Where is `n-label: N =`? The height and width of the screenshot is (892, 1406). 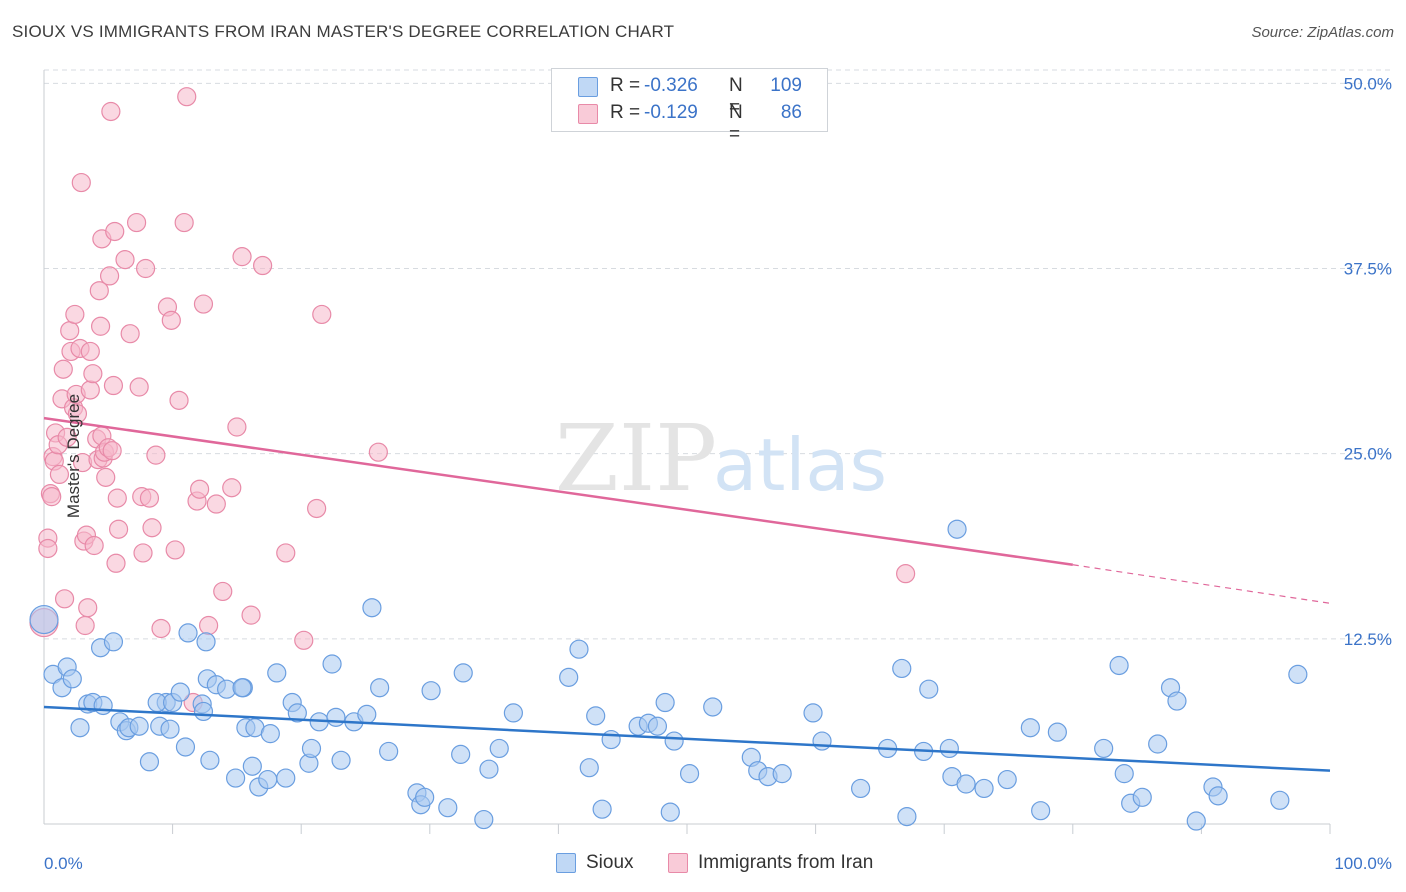 n-label: N = is located at coordinates (736, 96).